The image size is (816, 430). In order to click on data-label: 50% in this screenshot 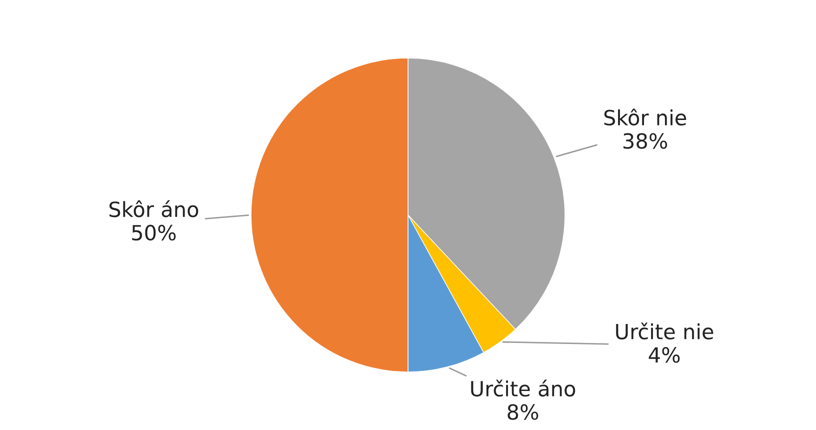, I will do `click(154, 232)`.